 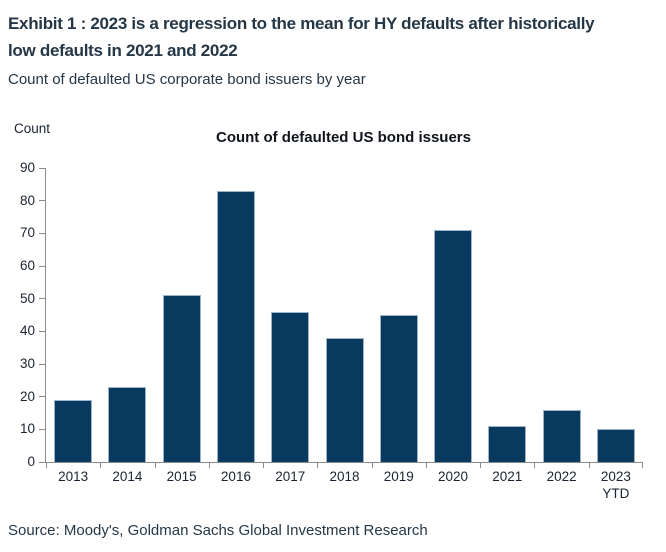 I want to click on x-axis-label-2022: 2022, so click(x=561, y=476).